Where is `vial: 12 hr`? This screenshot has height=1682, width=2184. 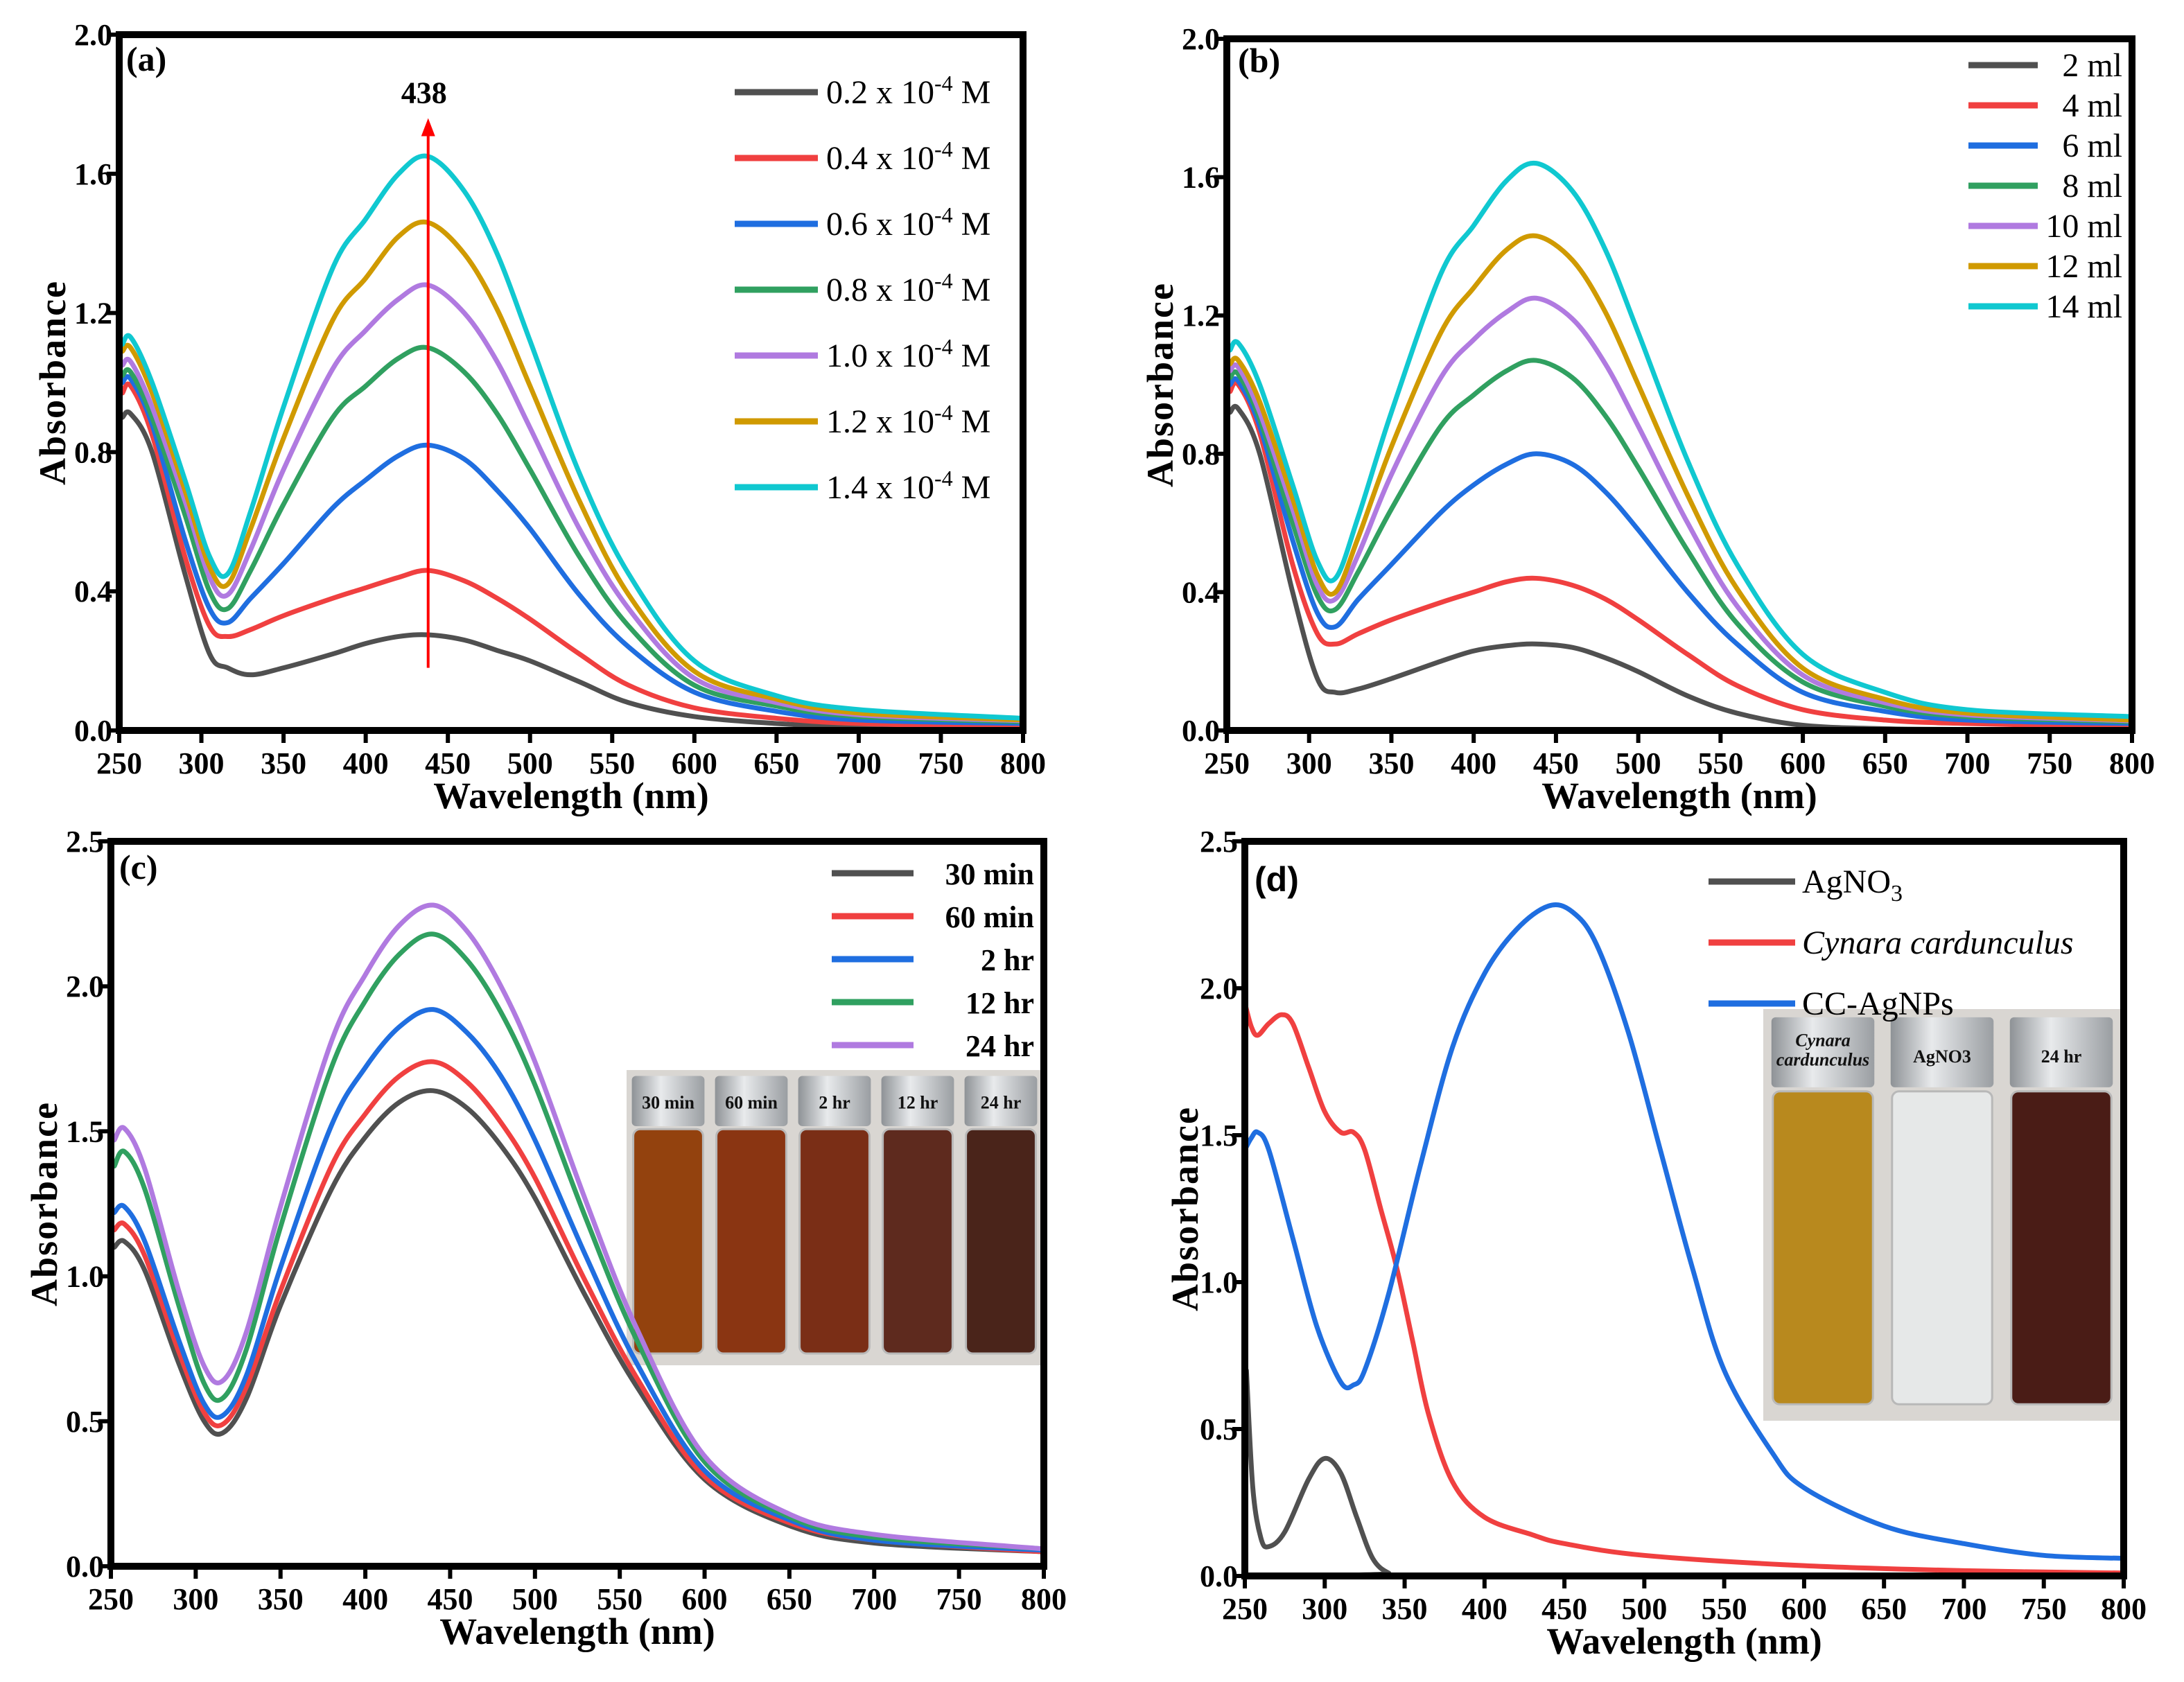 vial: 12 hr is located at coordinates (917, 1215).